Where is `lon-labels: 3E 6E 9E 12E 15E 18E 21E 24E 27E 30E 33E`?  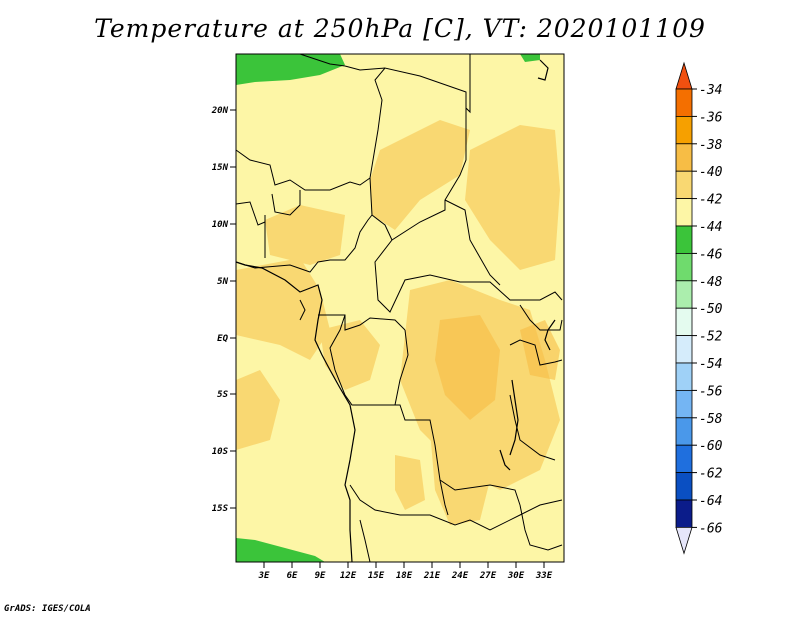
lon-labels: 3E 6E 9E 12E 15E 18E 21E 24E 27E 30E 33E is located at coordinates (405, 576).